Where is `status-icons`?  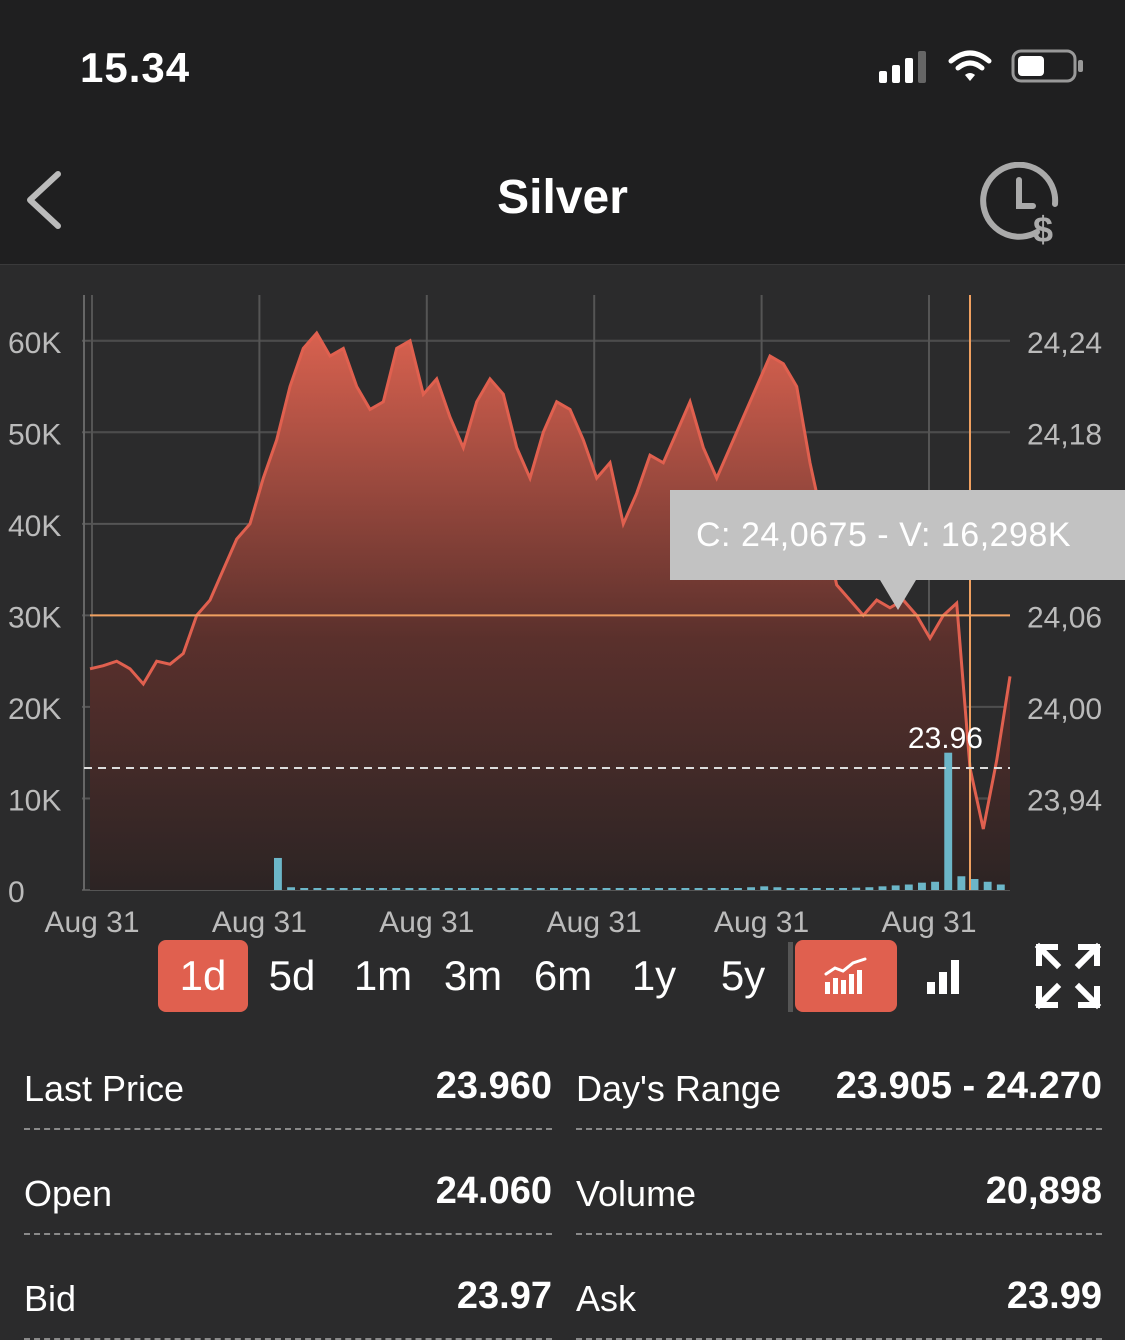 status-icons is located at coordinates (982, 66).